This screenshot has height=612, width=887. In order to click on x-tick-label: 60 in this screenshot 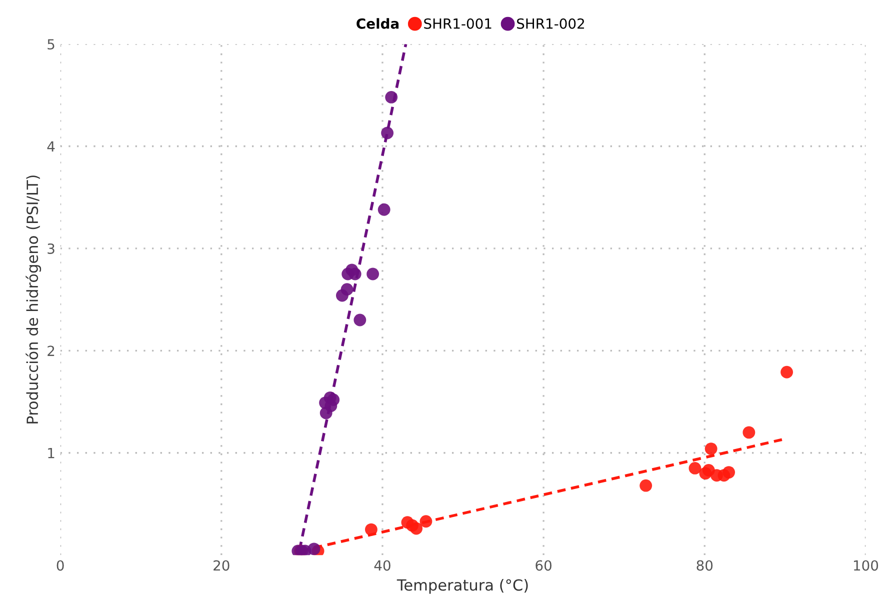, I will do `click(544, 565)`.